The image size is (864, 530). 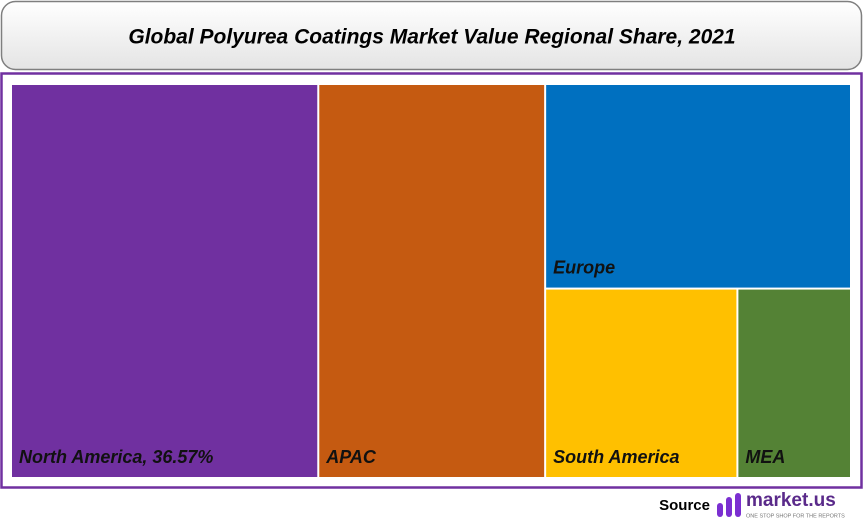 What do you see at coordinates (765, 457) in the screenshot?
I see `cell-label: MEA` at bounding box center [765, 457].